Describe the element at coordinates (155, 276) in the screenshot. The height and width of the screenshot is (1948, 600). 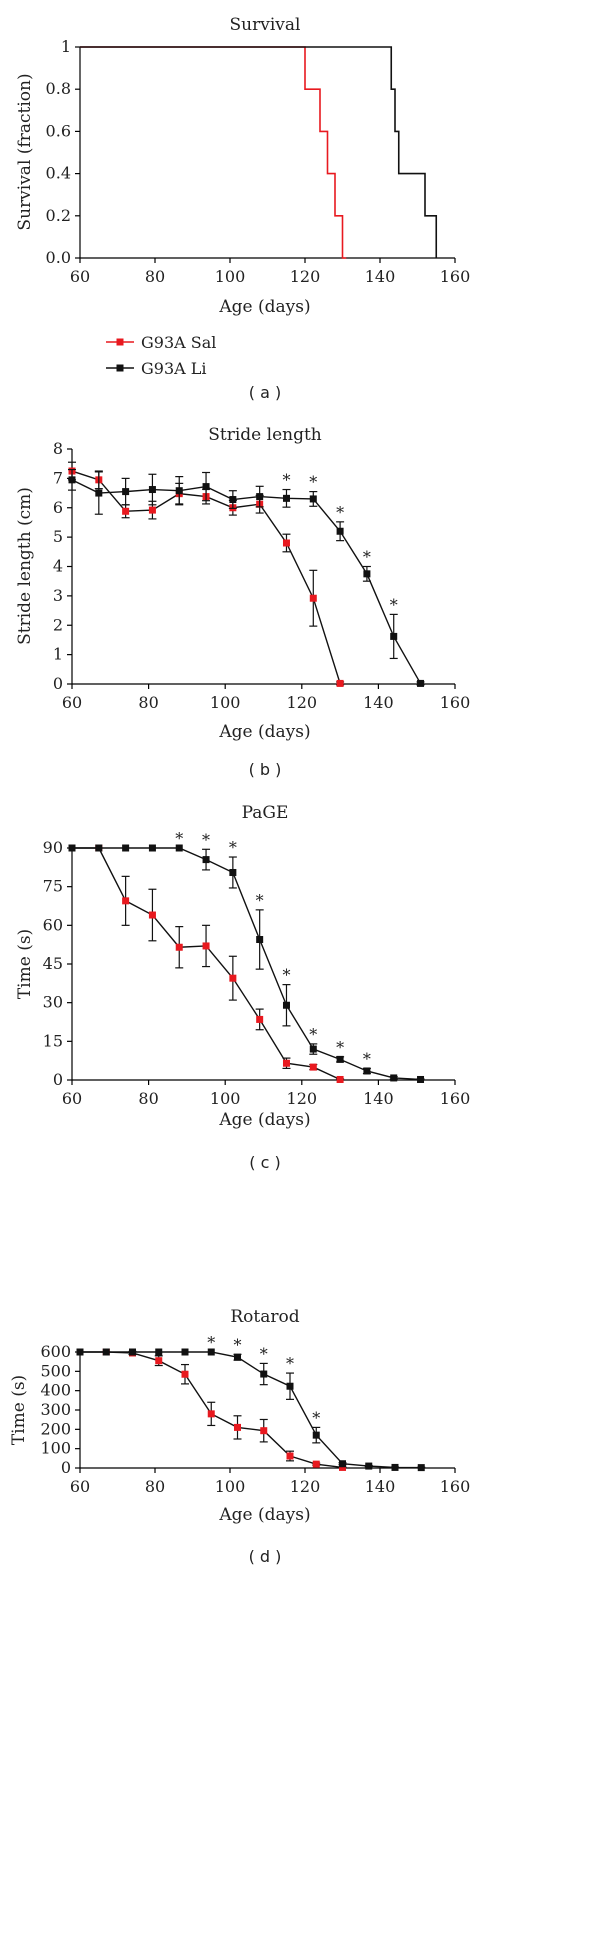
I see `survival-x-tick-label: 80` at that location.